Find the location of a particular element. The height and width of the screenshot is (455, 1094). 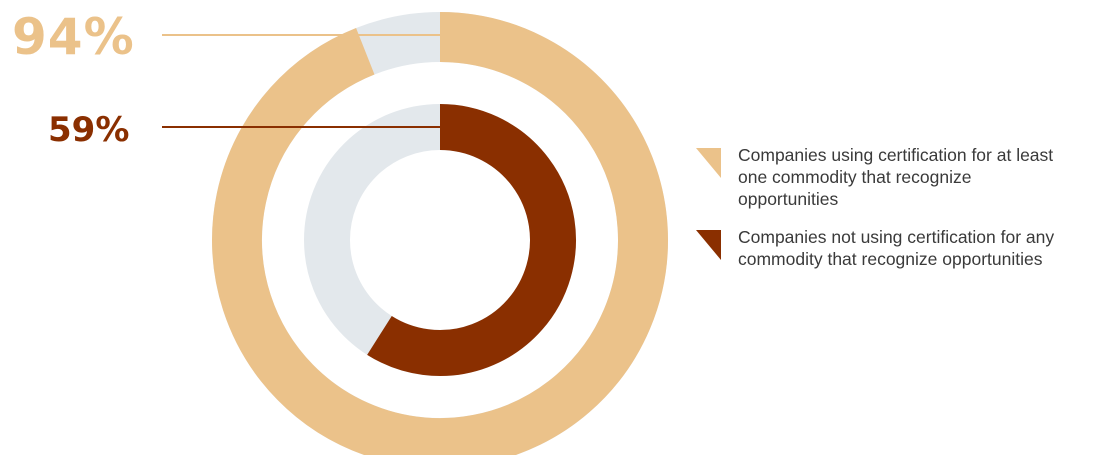

outer-value-label: 94% is located at coordinates (73, 37).